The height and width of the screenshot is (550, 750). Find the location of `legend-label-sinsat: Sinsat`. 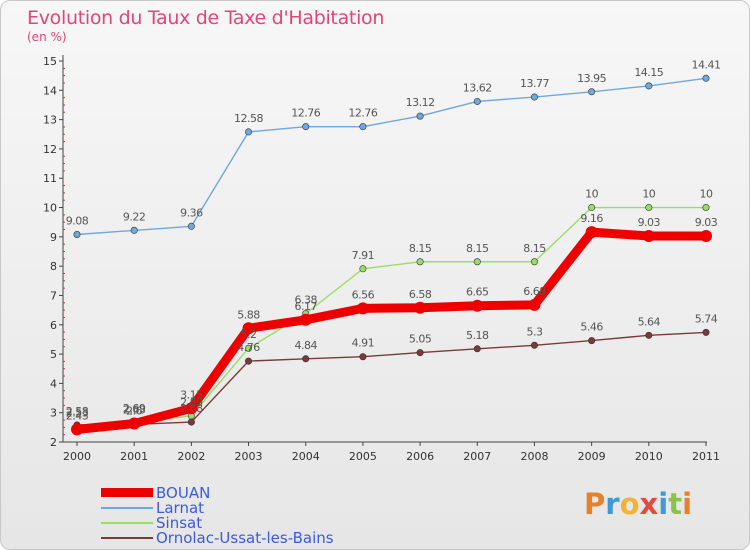

legend-label-sinsat: Sinsat is located at coordinates (179, 523).